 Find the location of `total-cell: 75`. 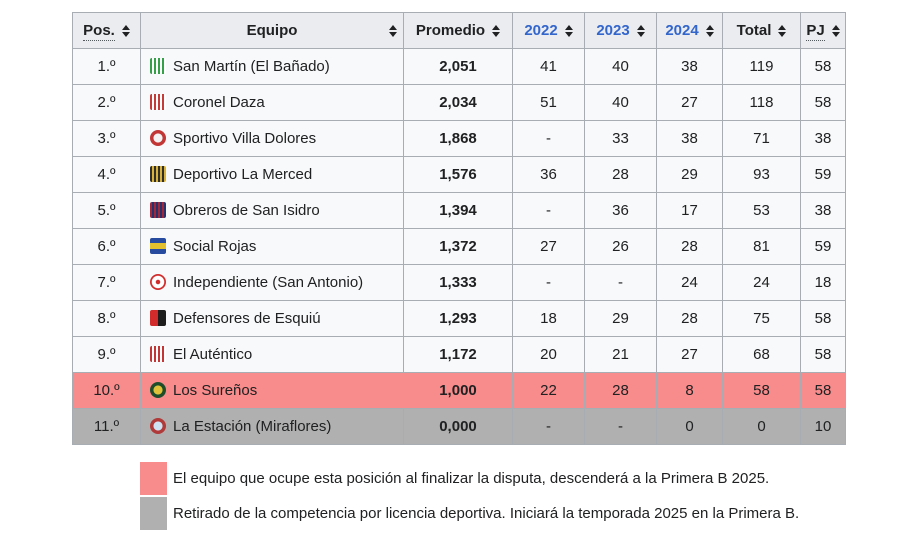

total-cell: 75 is located at coordinates (761, 318).